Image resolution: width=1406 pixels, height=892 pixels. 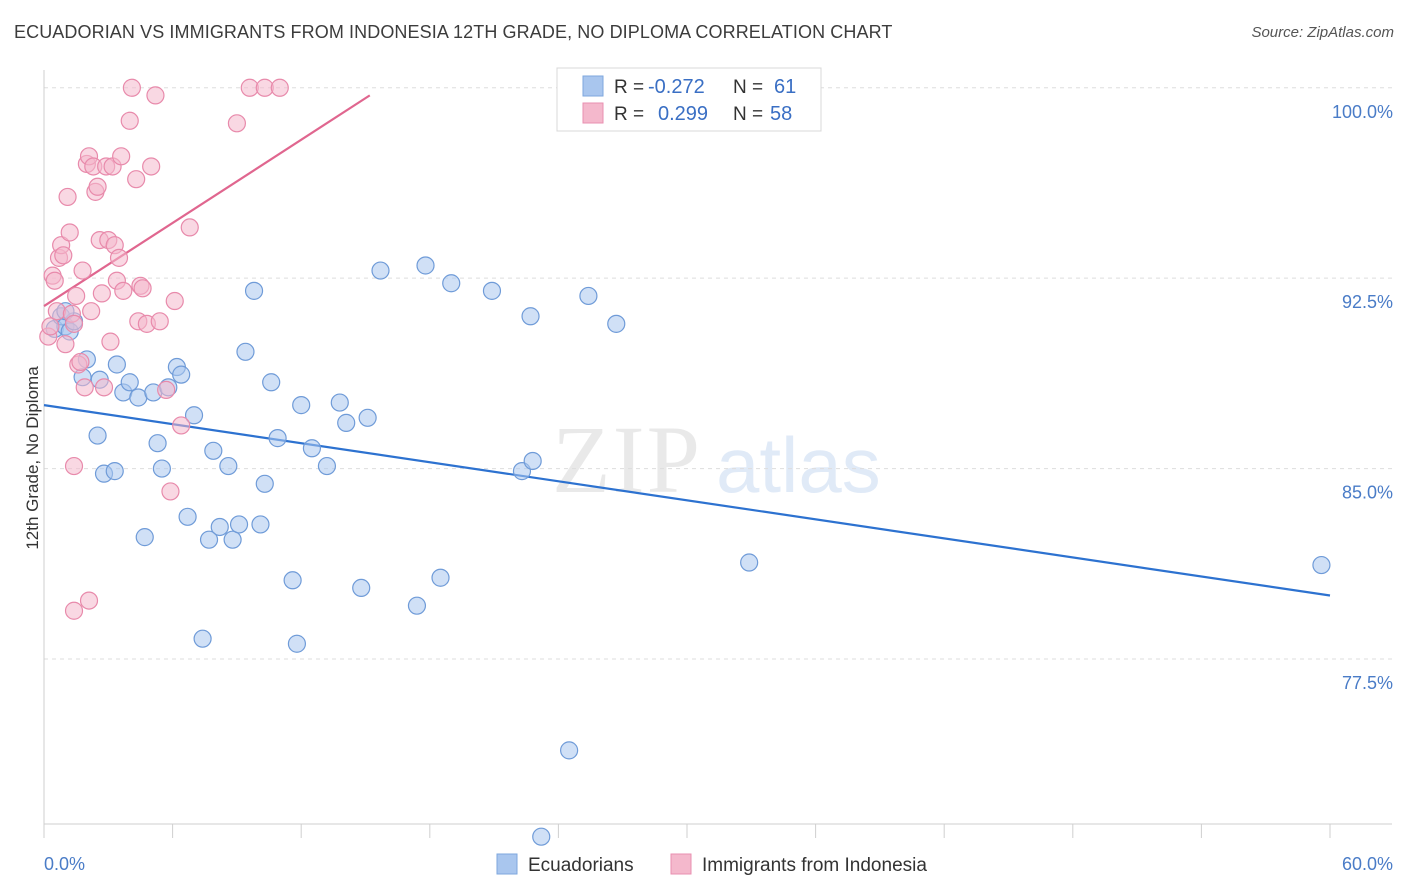 What do you see at coordinates (676, 87) in the screenshot?
I see `legend-r-value: -0.272` at bounding box center [676, 87].